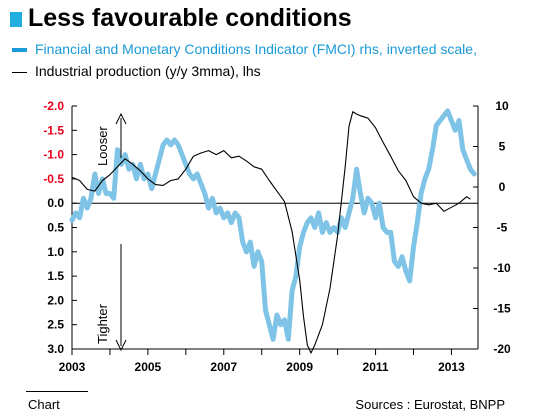  What do you see at coordinates (121, 345) in the screenshot?
I see `tighter-arrow-head` at bounding box center [121, 345].